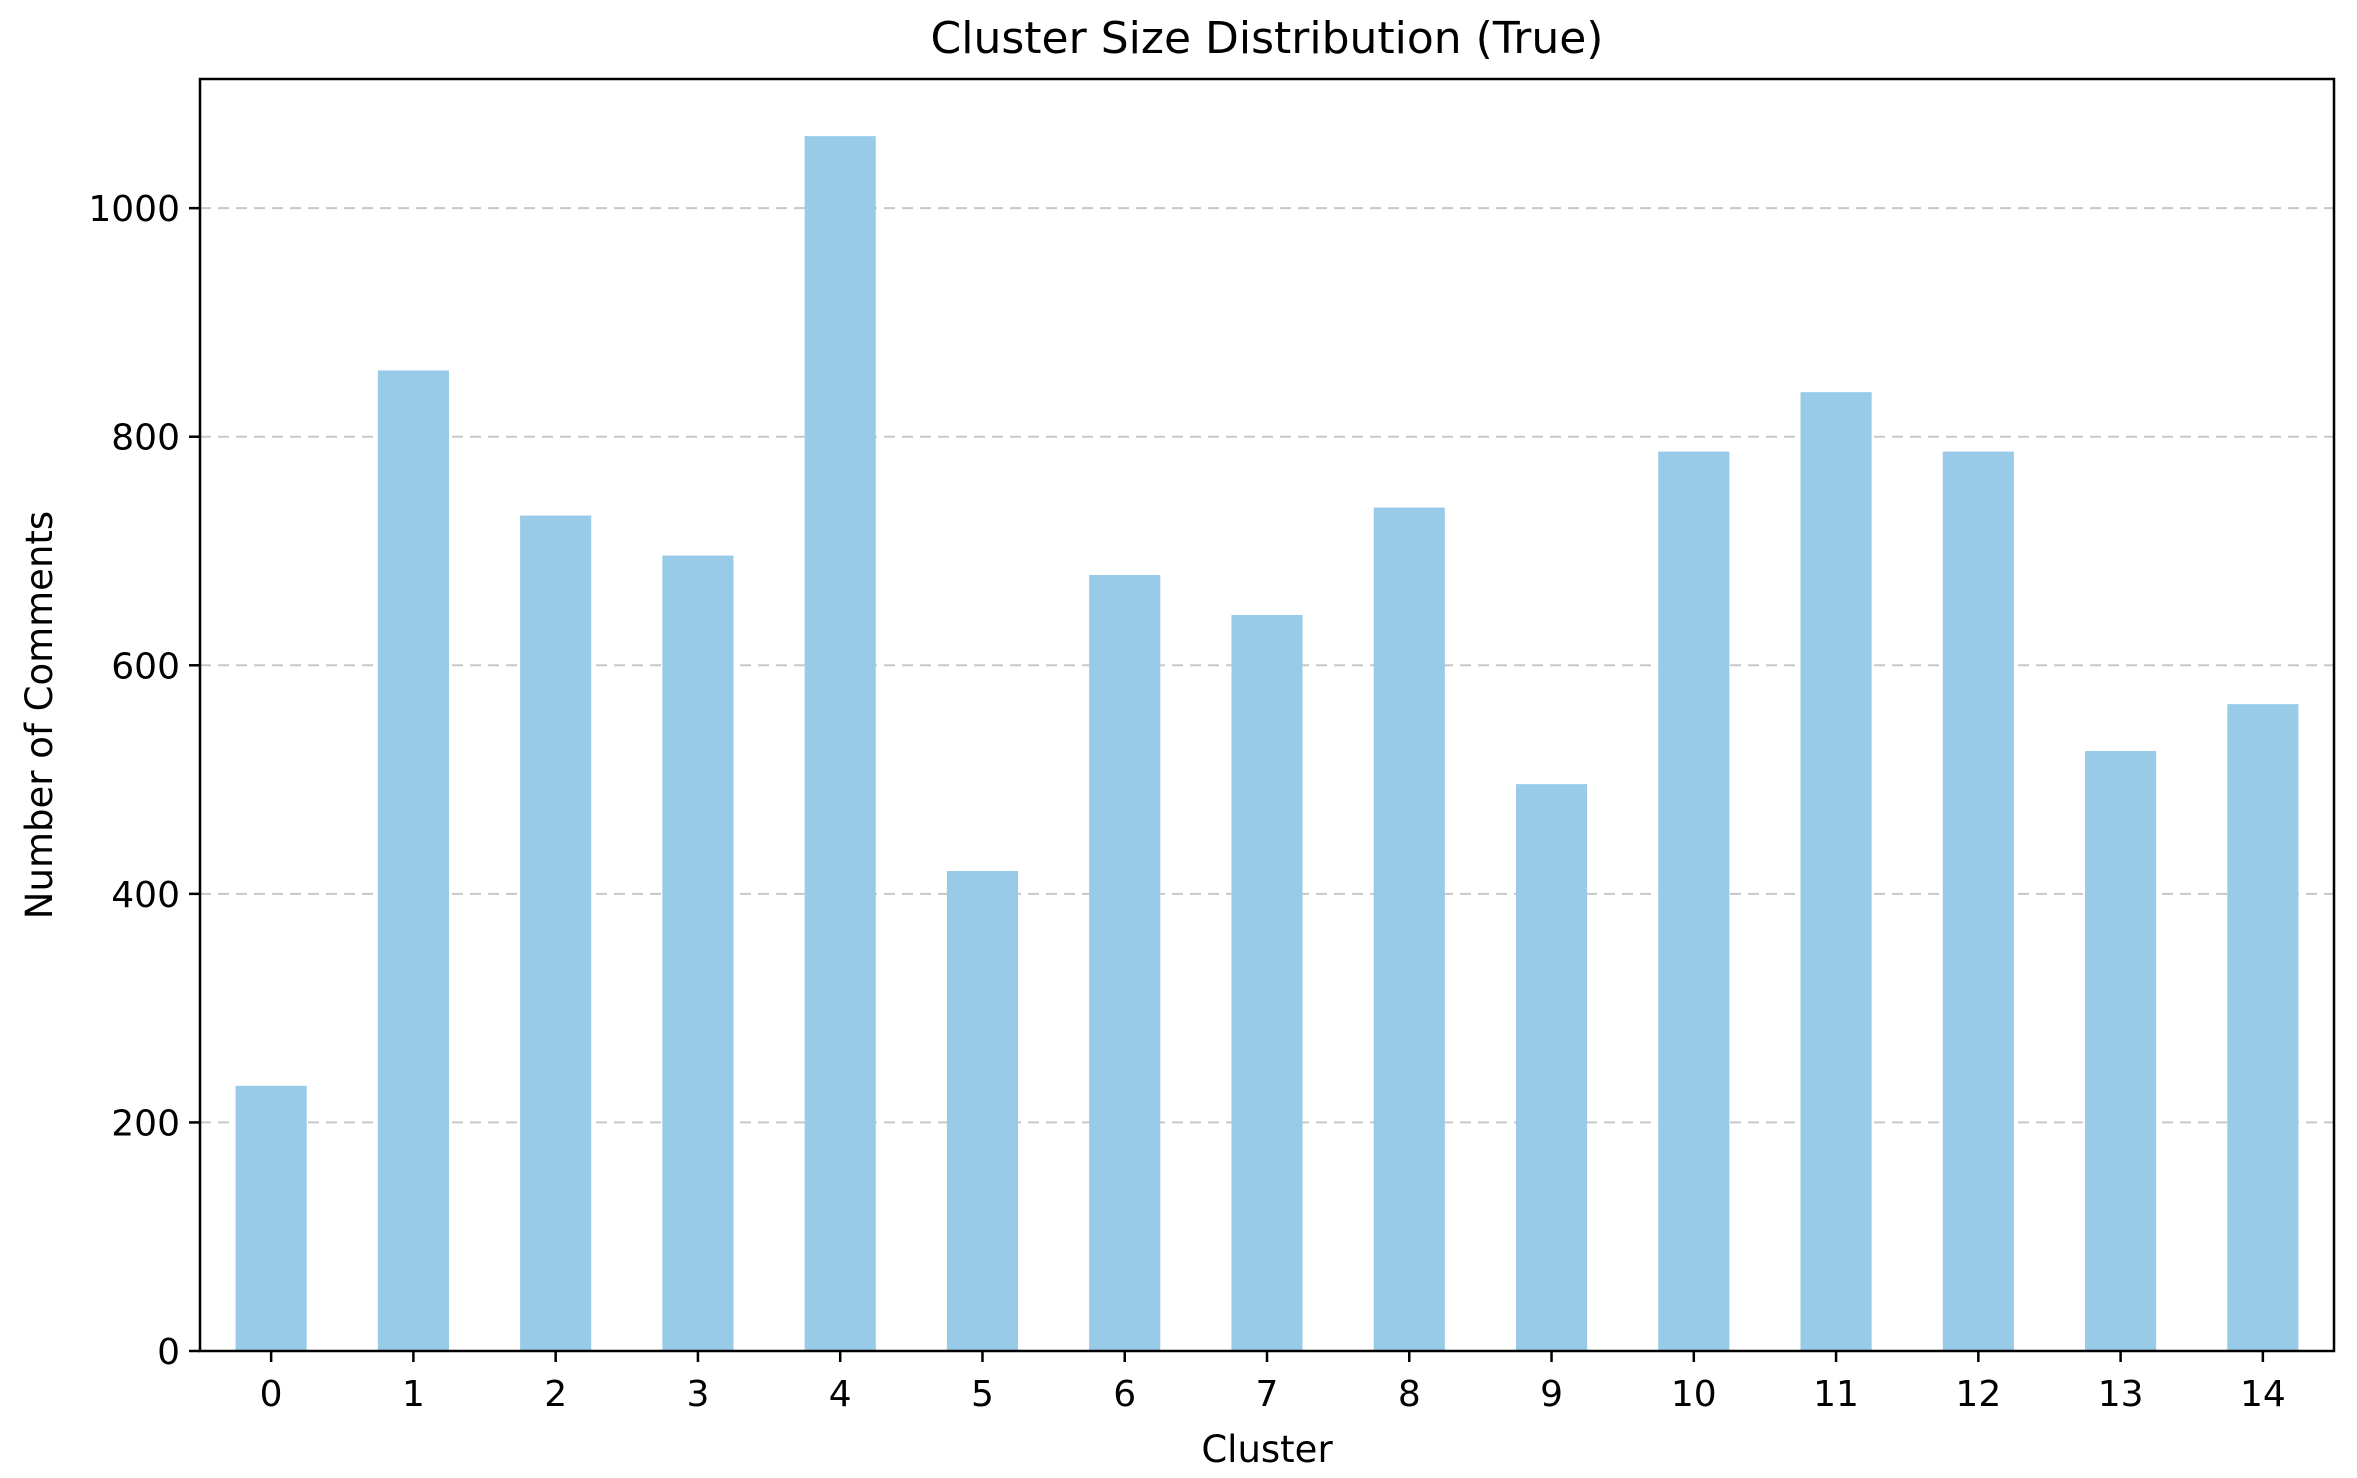 The width and height of the screenshot is (2357, 1478). Describe the element at coordinates (1267, 1449) in the screenshot. I see `x-axis-label: Cluster` at that location.